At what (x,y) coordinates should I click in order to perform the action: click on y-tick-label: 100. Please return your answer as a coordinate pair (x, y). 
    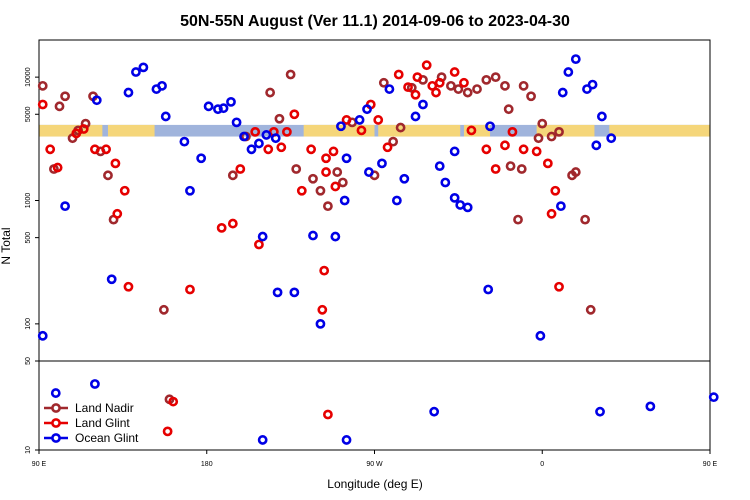
    Looking at the image, I should click on (28, 324).